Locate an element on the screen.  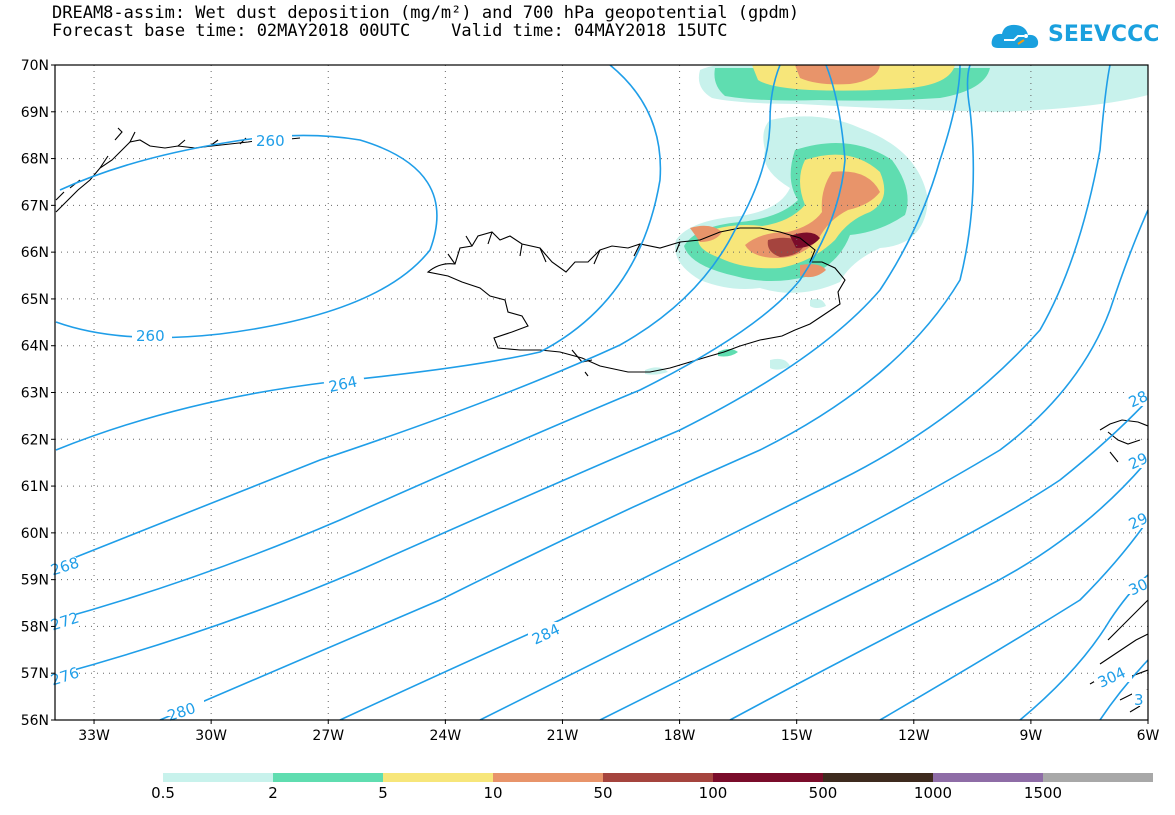
legend-label: 1500 is located at coordinates (1043, 793).